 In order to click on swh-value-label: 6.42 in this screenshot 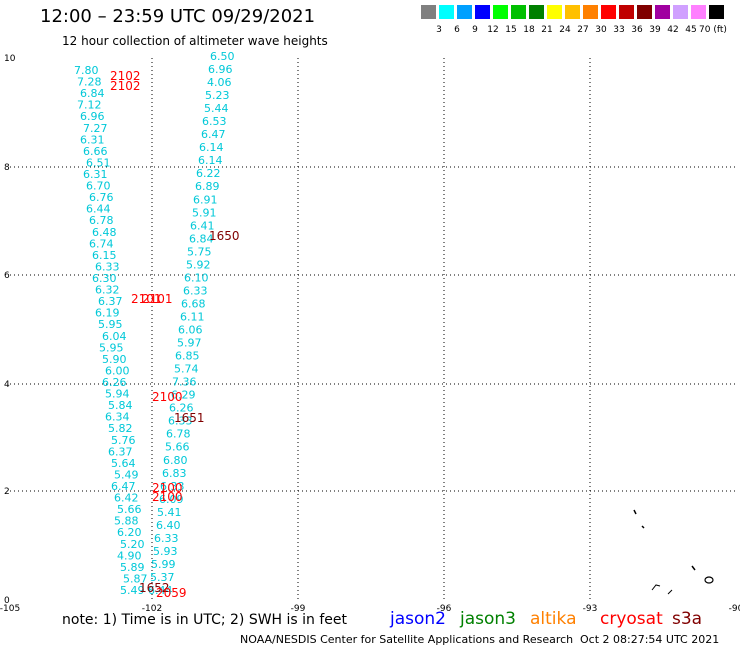, I will do `click(126, 498)`.